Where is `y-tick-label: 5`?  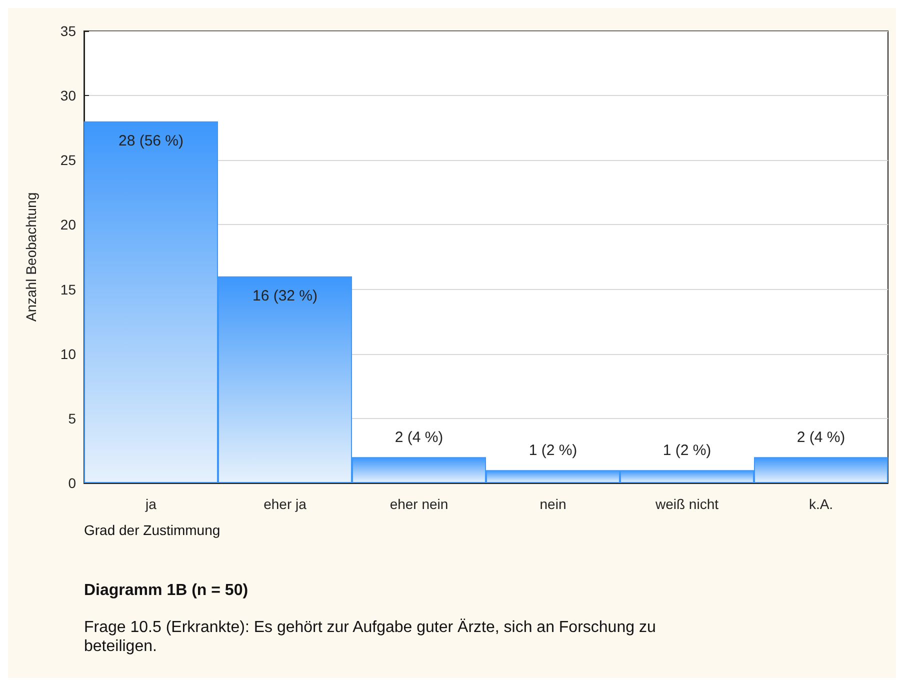 y-tick-label: 5 is located at coordinates (72, 418).